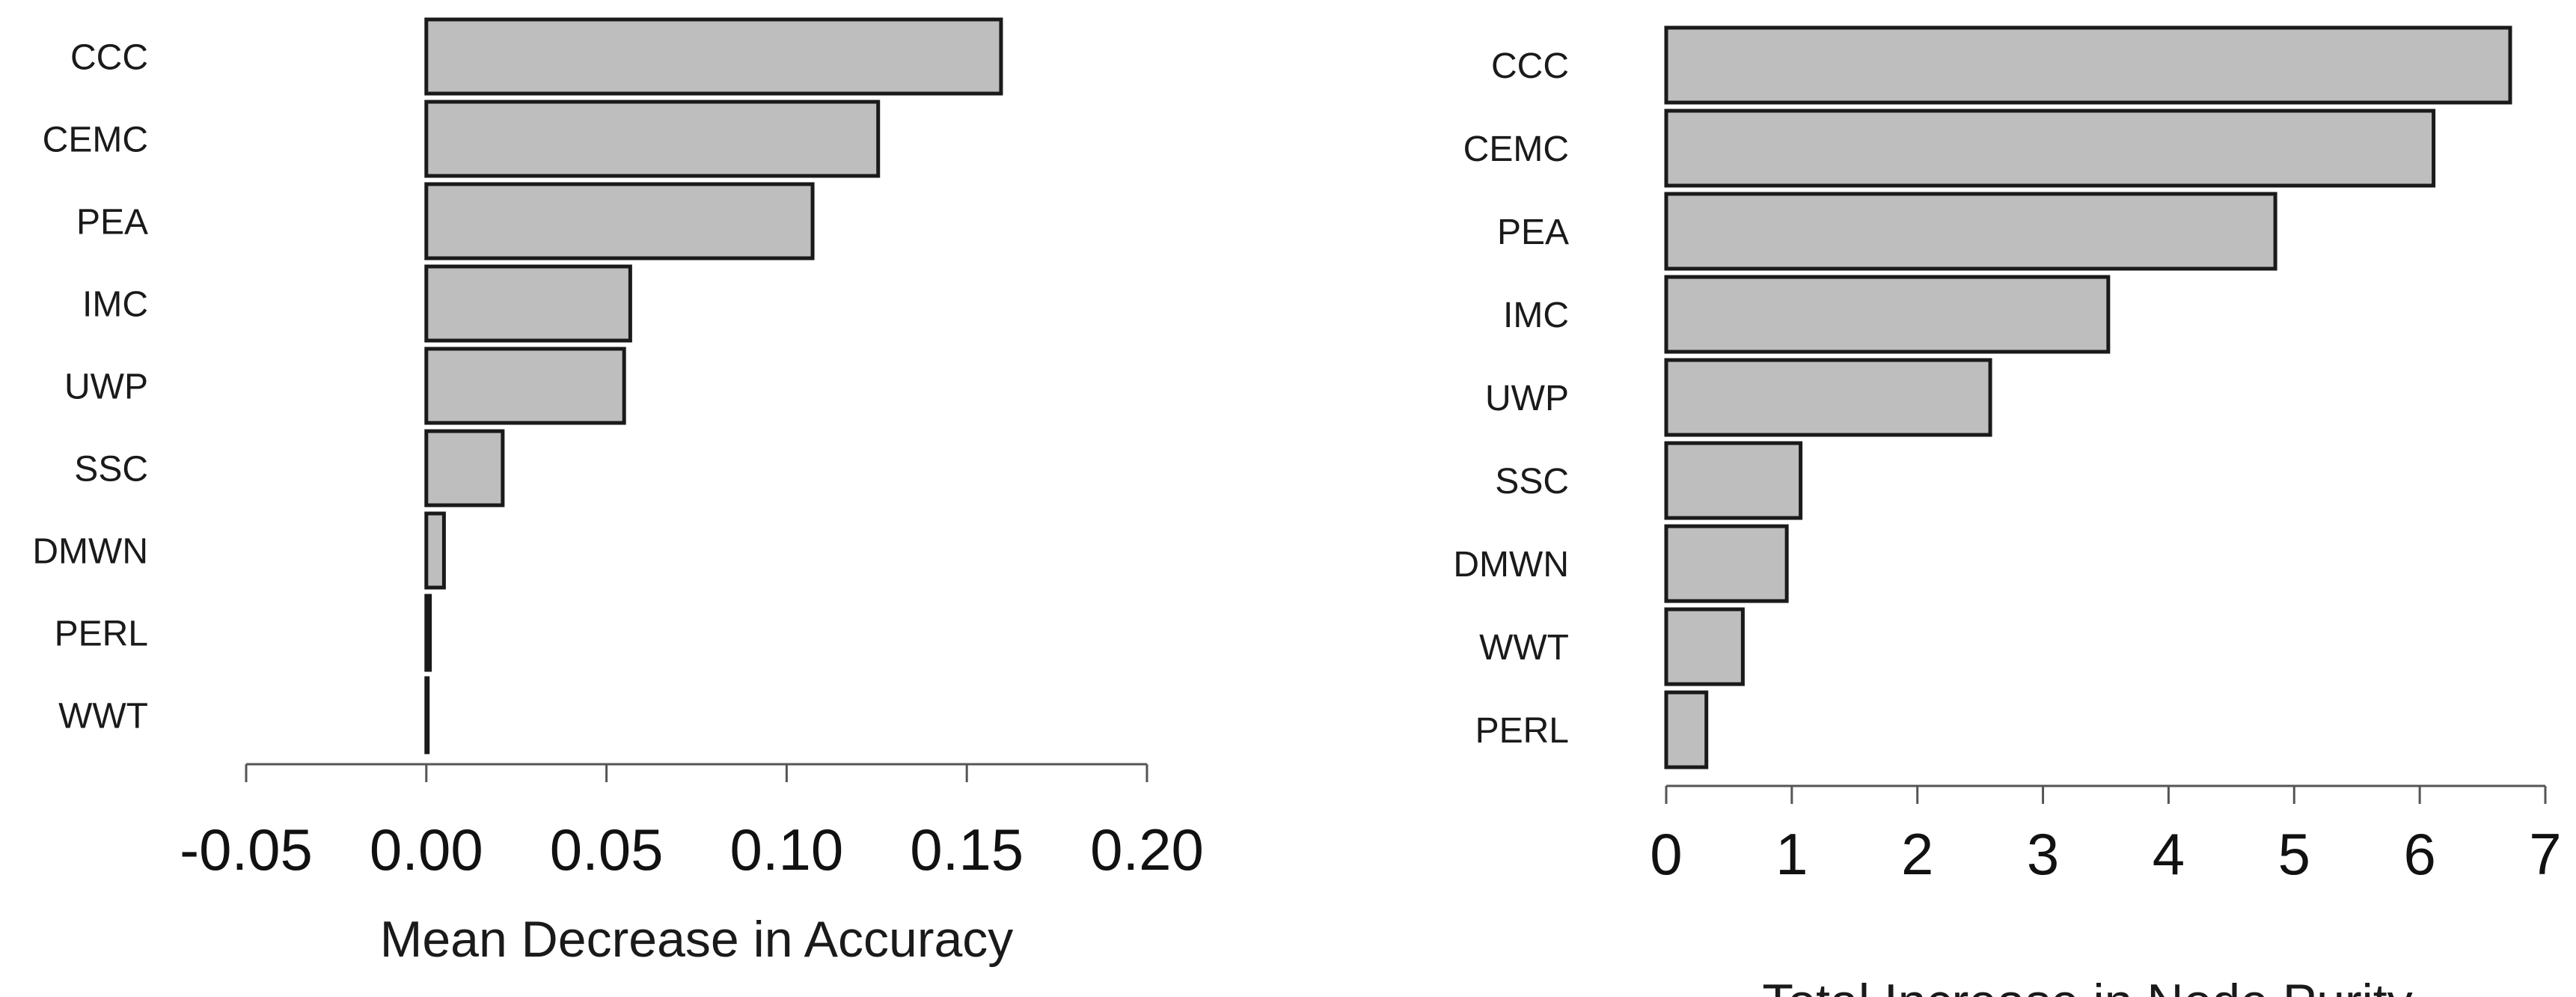 The image size is (2576, 997). Describe the element at coordinates (2087, 985) in the screenshot. I see `x-axis-title: Total Increase in Node Purity` at that location.